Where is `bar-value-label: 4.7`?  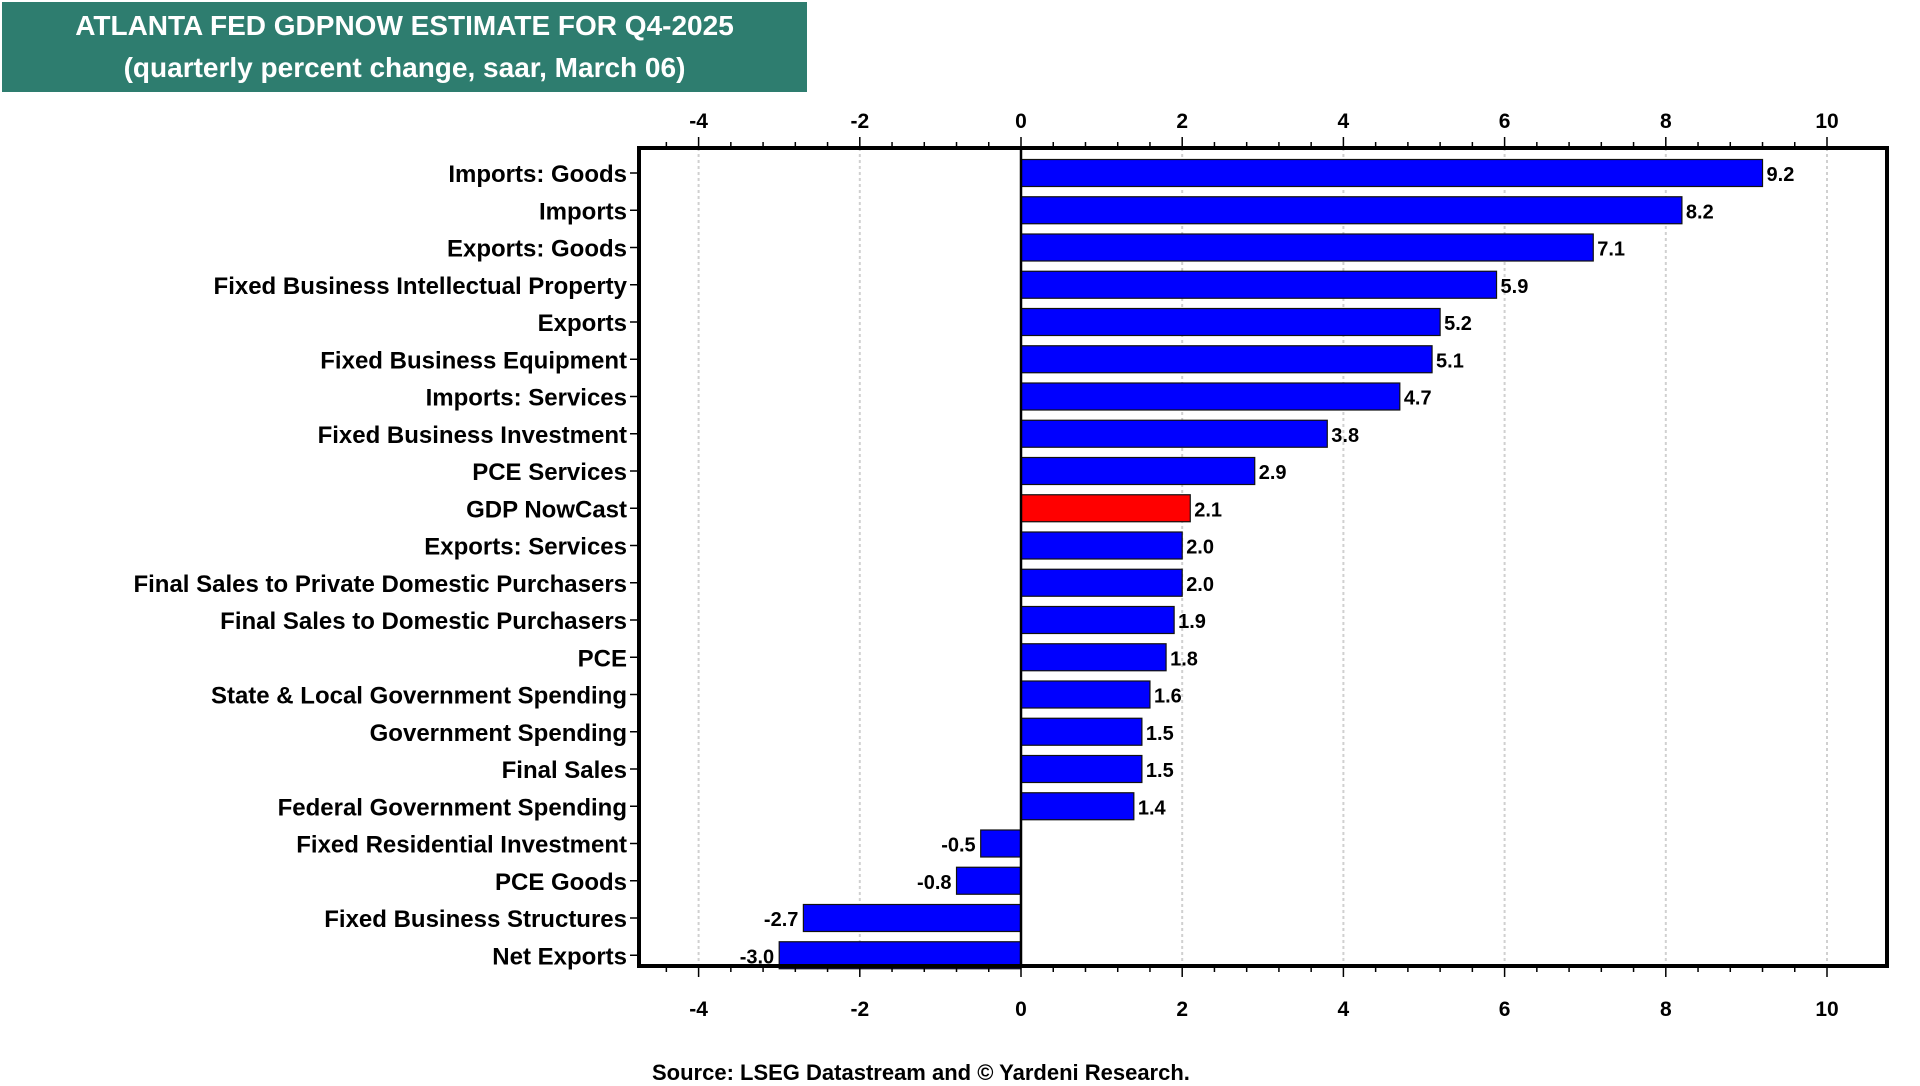 bar-value-label: 4.7 is located at coordinates (1418, 399).